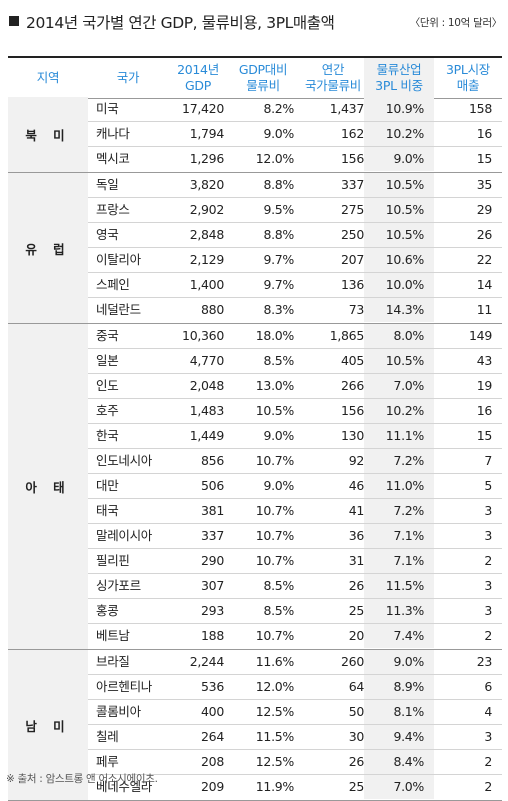 The width and height of the screenshot is (508, 801). Describe the element at coordinates (128, 77) in the screenshot. I see `header-country: 국가` at that location.